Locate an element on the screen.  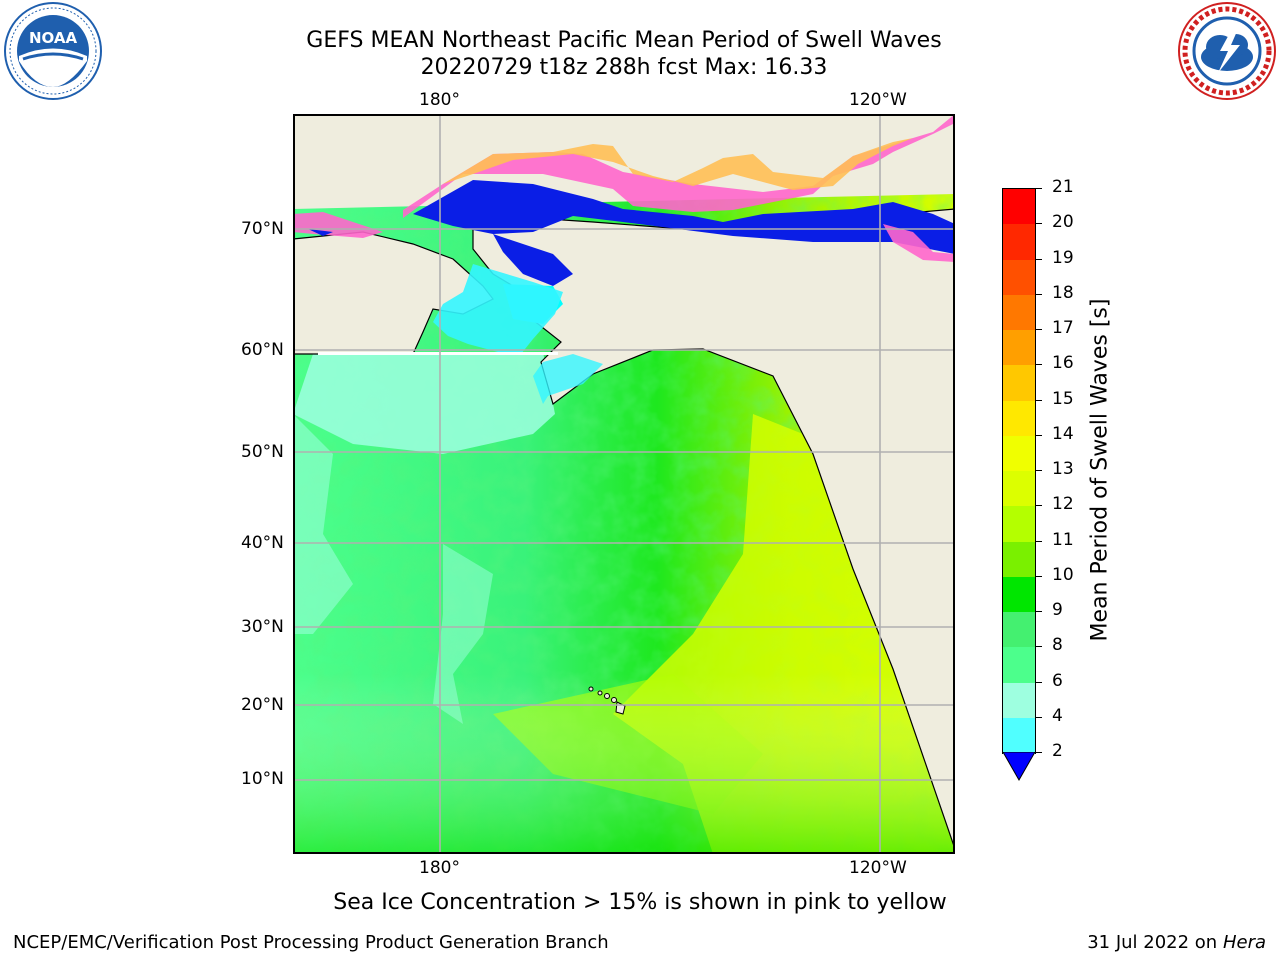
colorbar-ticks: 21 20 19 18 17 16 15 14 13 12 11 10 9 8 6 4 2 is located at coordinates (1066, 469).